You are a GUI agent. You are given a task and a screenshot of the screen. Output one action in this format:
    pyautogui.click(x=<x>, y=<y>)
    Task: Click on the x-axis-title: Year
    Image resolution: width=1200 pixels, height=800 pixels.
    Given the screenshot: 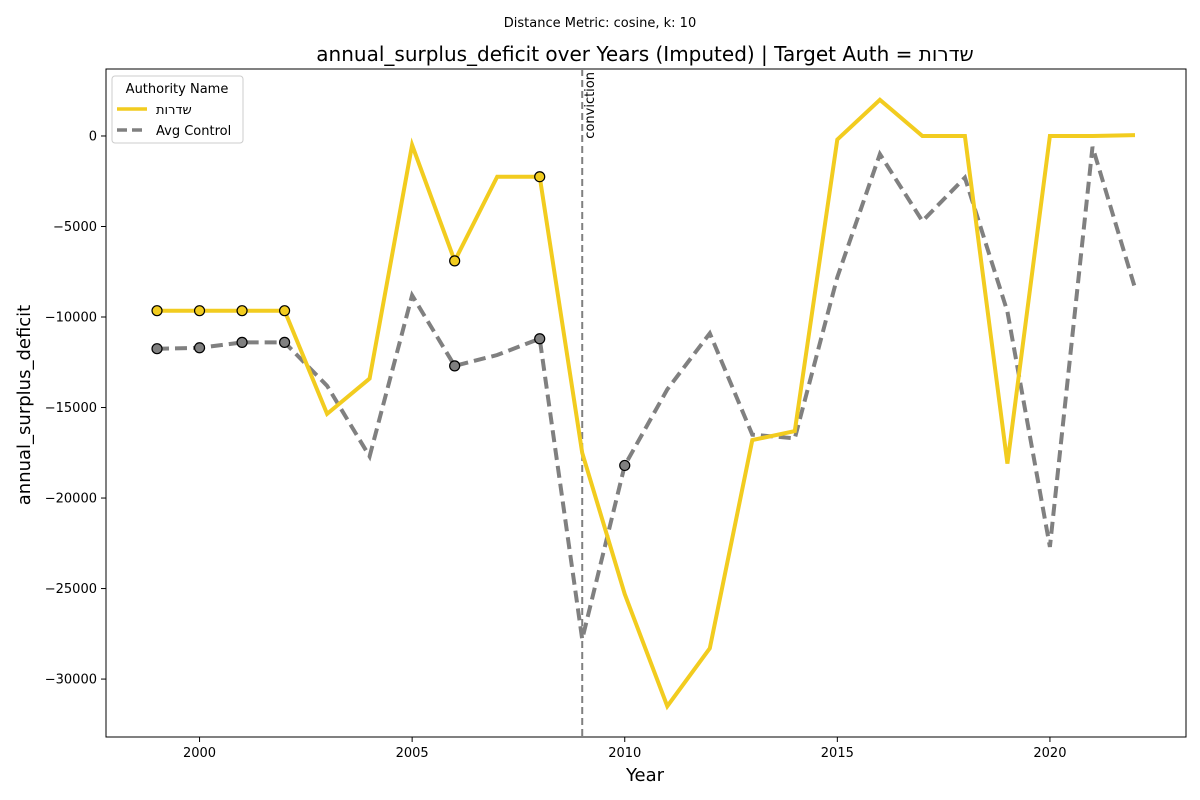 What is the action you would take?
    pyautogui.click(x=645, y=775)
    